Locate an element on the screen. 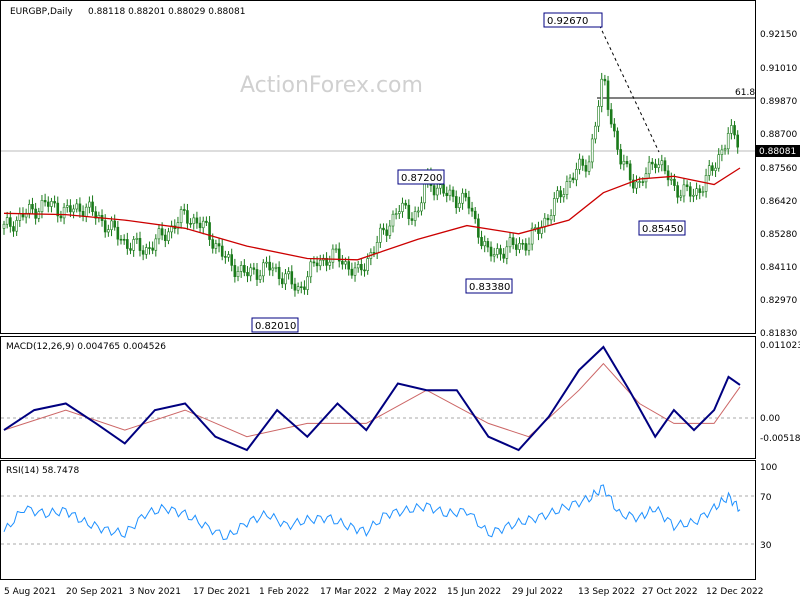 The width and height of the screenshot is (800, 600). macd-tick: 0.011023 is located at coordinates (780, 346).